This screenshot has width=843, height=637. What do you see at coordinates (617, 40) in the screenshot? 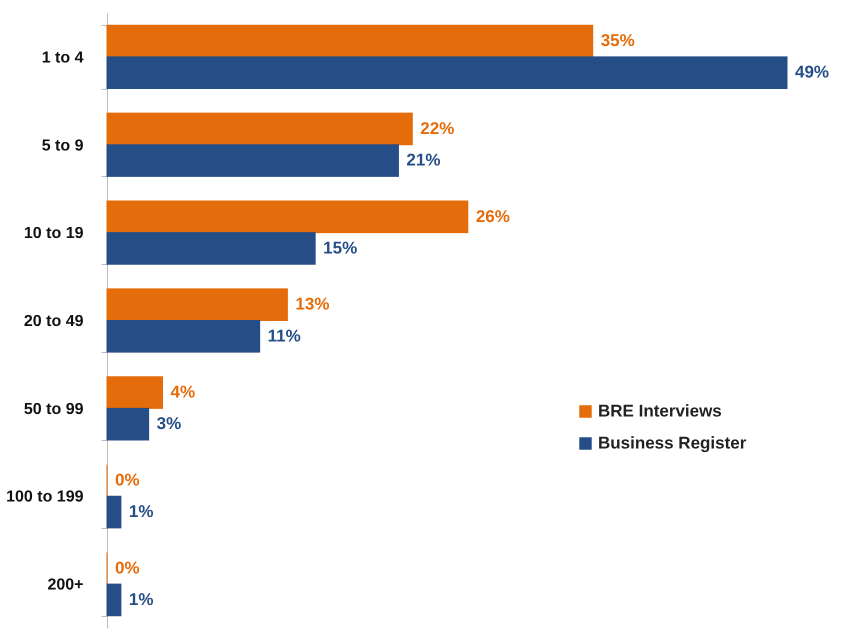
I see `data-label: 35%` at bounding box center [617, 40].